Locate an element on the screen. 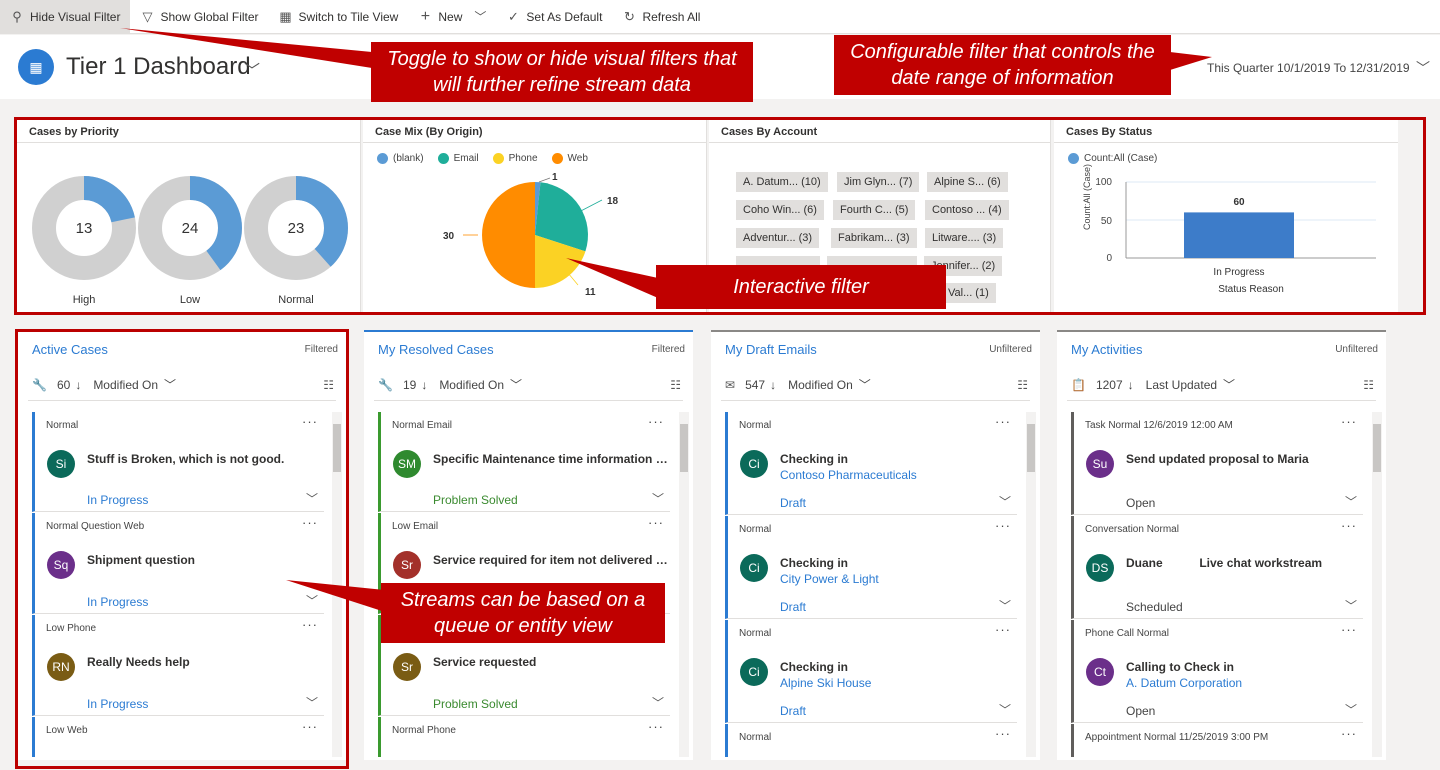 The image size is (1440, 770). stream-card: Appointment Normal 11/25/2019 3:00 PM ··· is located at coordinates (1217, 740).